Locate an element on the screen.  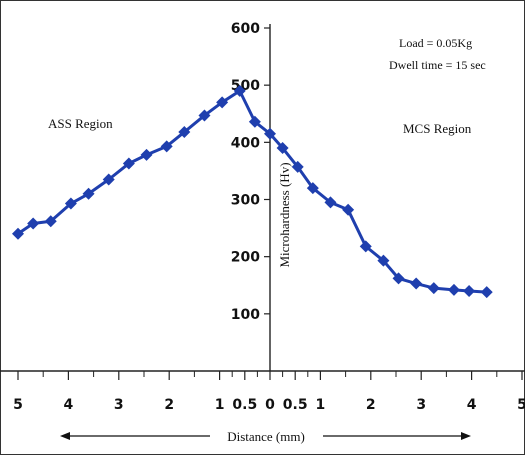
dwell-time-annotation: Dwell time = 15 sec is located at coordinates (437, 65).